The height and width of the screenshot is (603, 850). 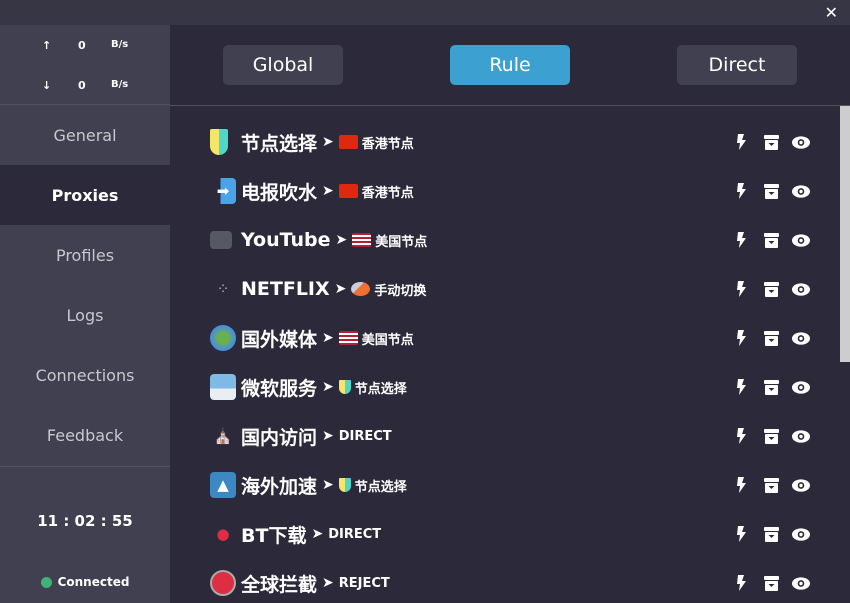 I want to click on selected-proxy: DIRECT, so click(x=365, y=436).